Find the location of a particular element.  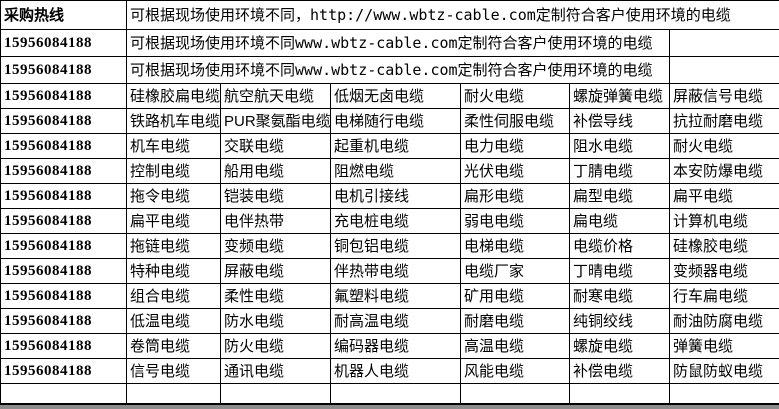

product-cell: 信号电缆 is located at coordinates (173, 371).